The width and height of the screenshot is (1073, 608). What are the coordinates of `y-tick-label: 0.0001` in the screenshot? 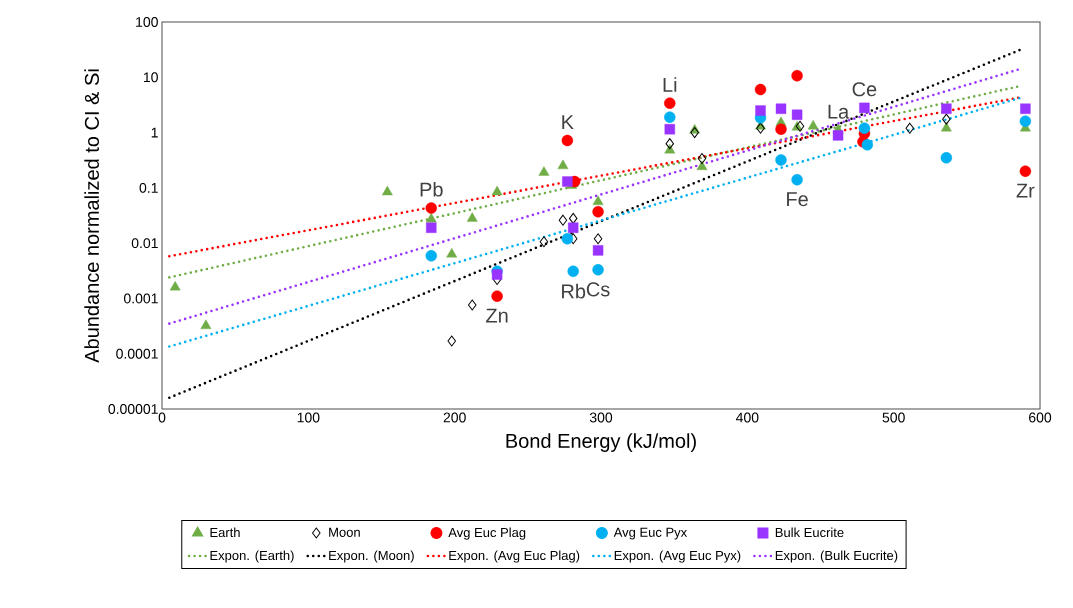 It's located at (137, 353).